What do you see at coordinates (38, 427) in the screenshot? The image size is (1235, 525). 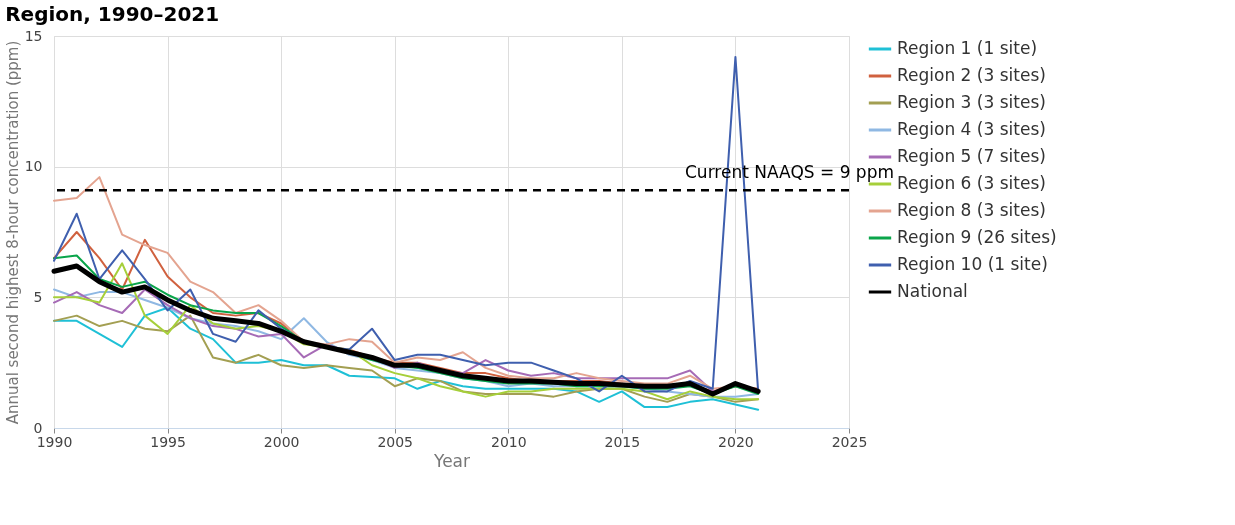 I see `y-tick-label: 0` at bounding box center [38, 427].